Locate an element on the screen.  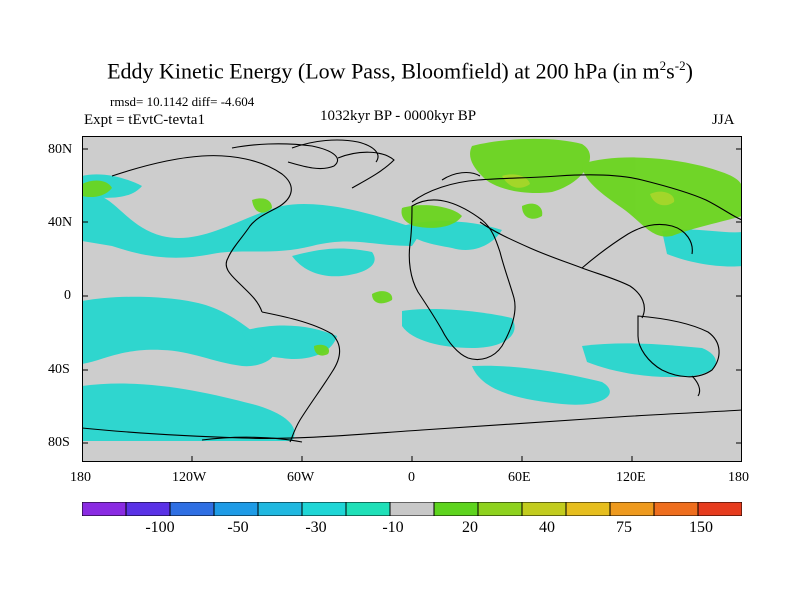
period-label: 1032kyr BP - 0000kyr BP is located at coordinates (398, 116).